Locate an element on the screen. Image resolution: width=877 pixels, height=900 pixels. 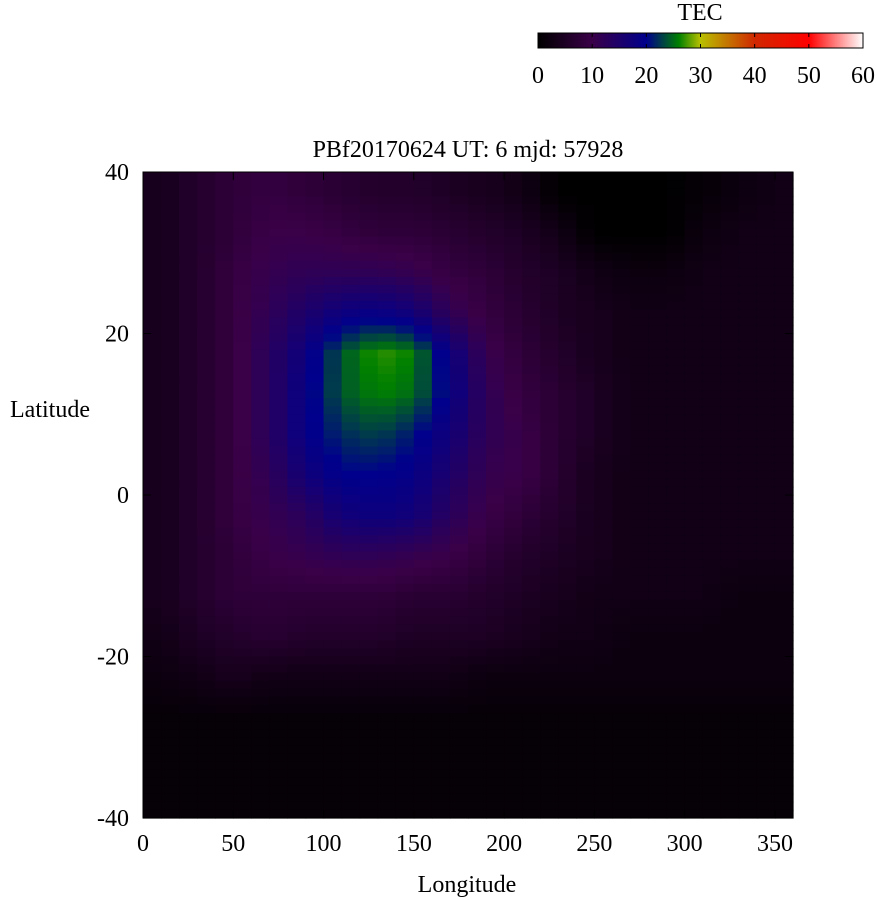
x-axis-label: Longitude is located at coordinates (467, 885).